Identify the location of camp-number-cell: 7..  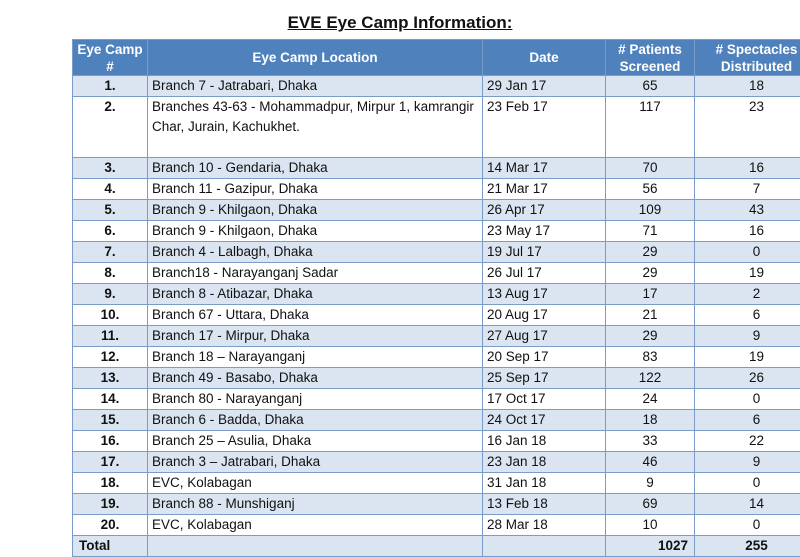
(110, 252).